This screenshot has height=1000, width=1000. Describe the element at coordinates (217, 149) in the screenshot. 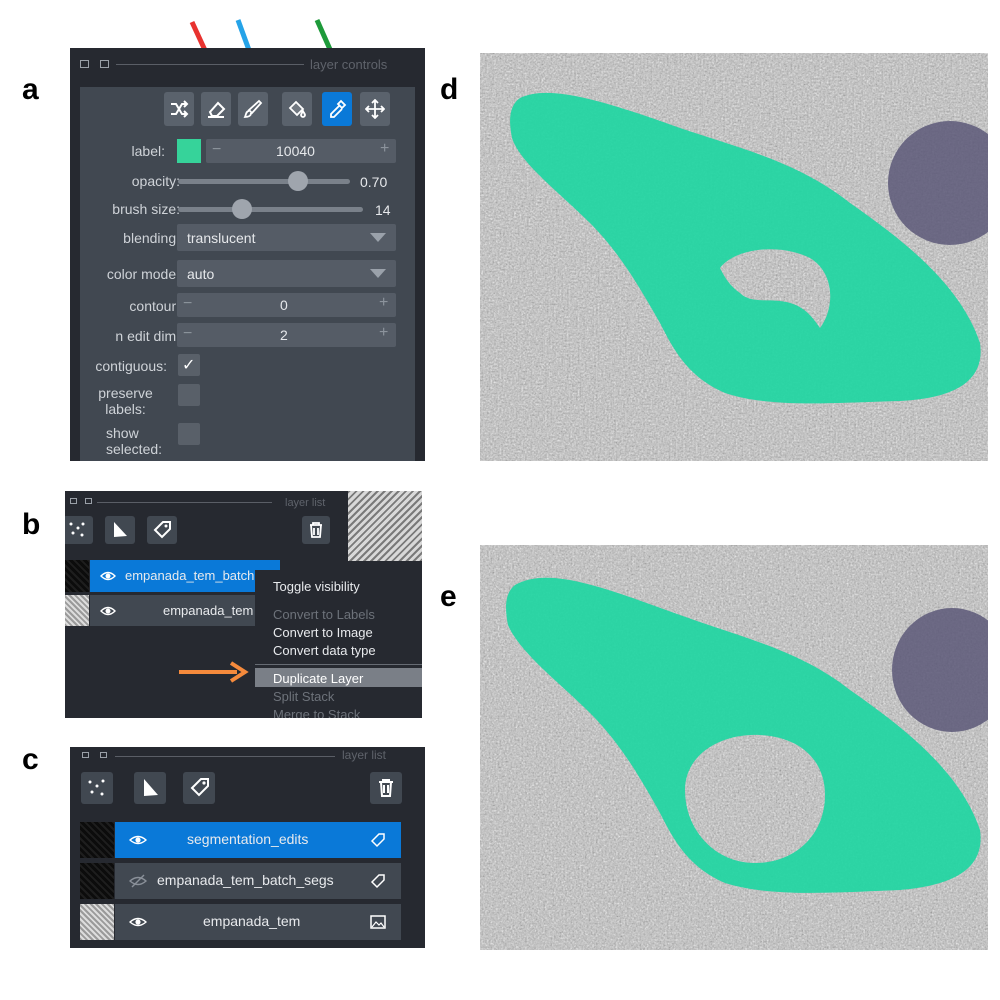

I see `label-decrement: −` at that location.